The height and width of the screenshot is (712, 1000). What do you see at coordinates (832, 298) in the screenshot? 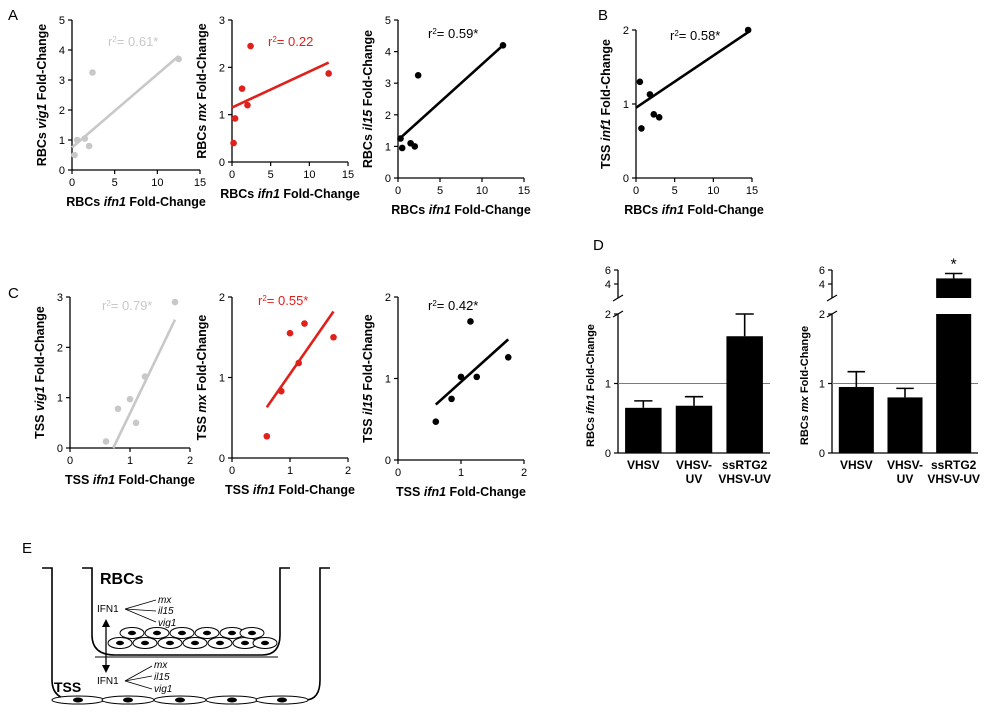
I see `axis-break-mark` at bounding box center [832, 298].